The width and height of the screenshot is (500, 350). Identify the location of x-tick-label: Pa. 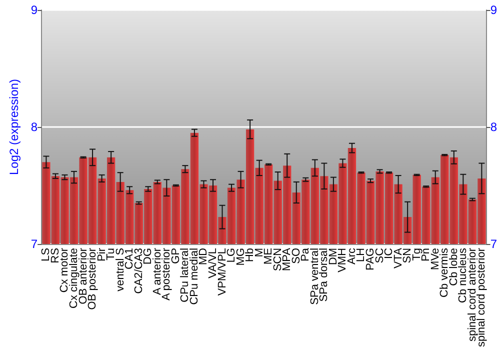
(306, 254).